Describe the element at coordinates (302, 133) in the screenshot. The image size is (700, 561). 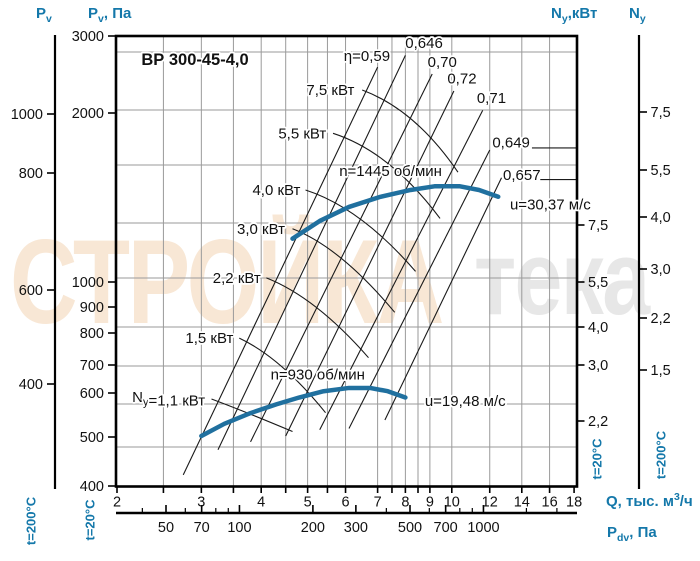
I see `svg-text: 5,5 кВт` at that location.